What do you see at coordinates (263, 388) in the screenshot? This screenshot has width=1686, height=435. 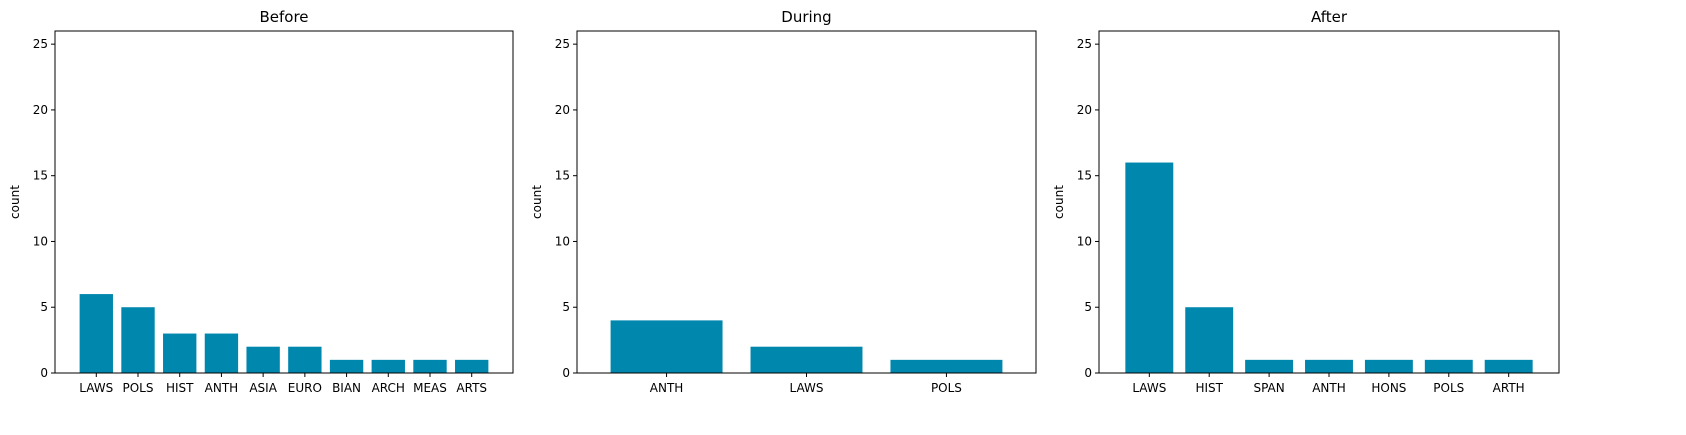 I see `x-tick-label: ASIA` at bounding box center [263, 388].